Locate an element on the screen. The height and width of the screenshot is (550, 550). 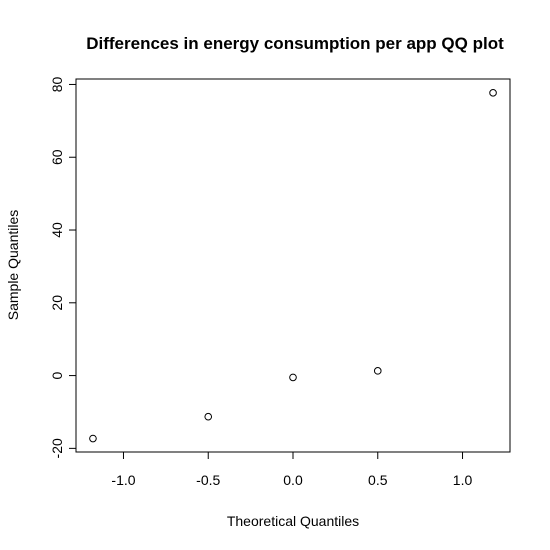
y-tick-label: 80 is located at coordinates (57, 84).